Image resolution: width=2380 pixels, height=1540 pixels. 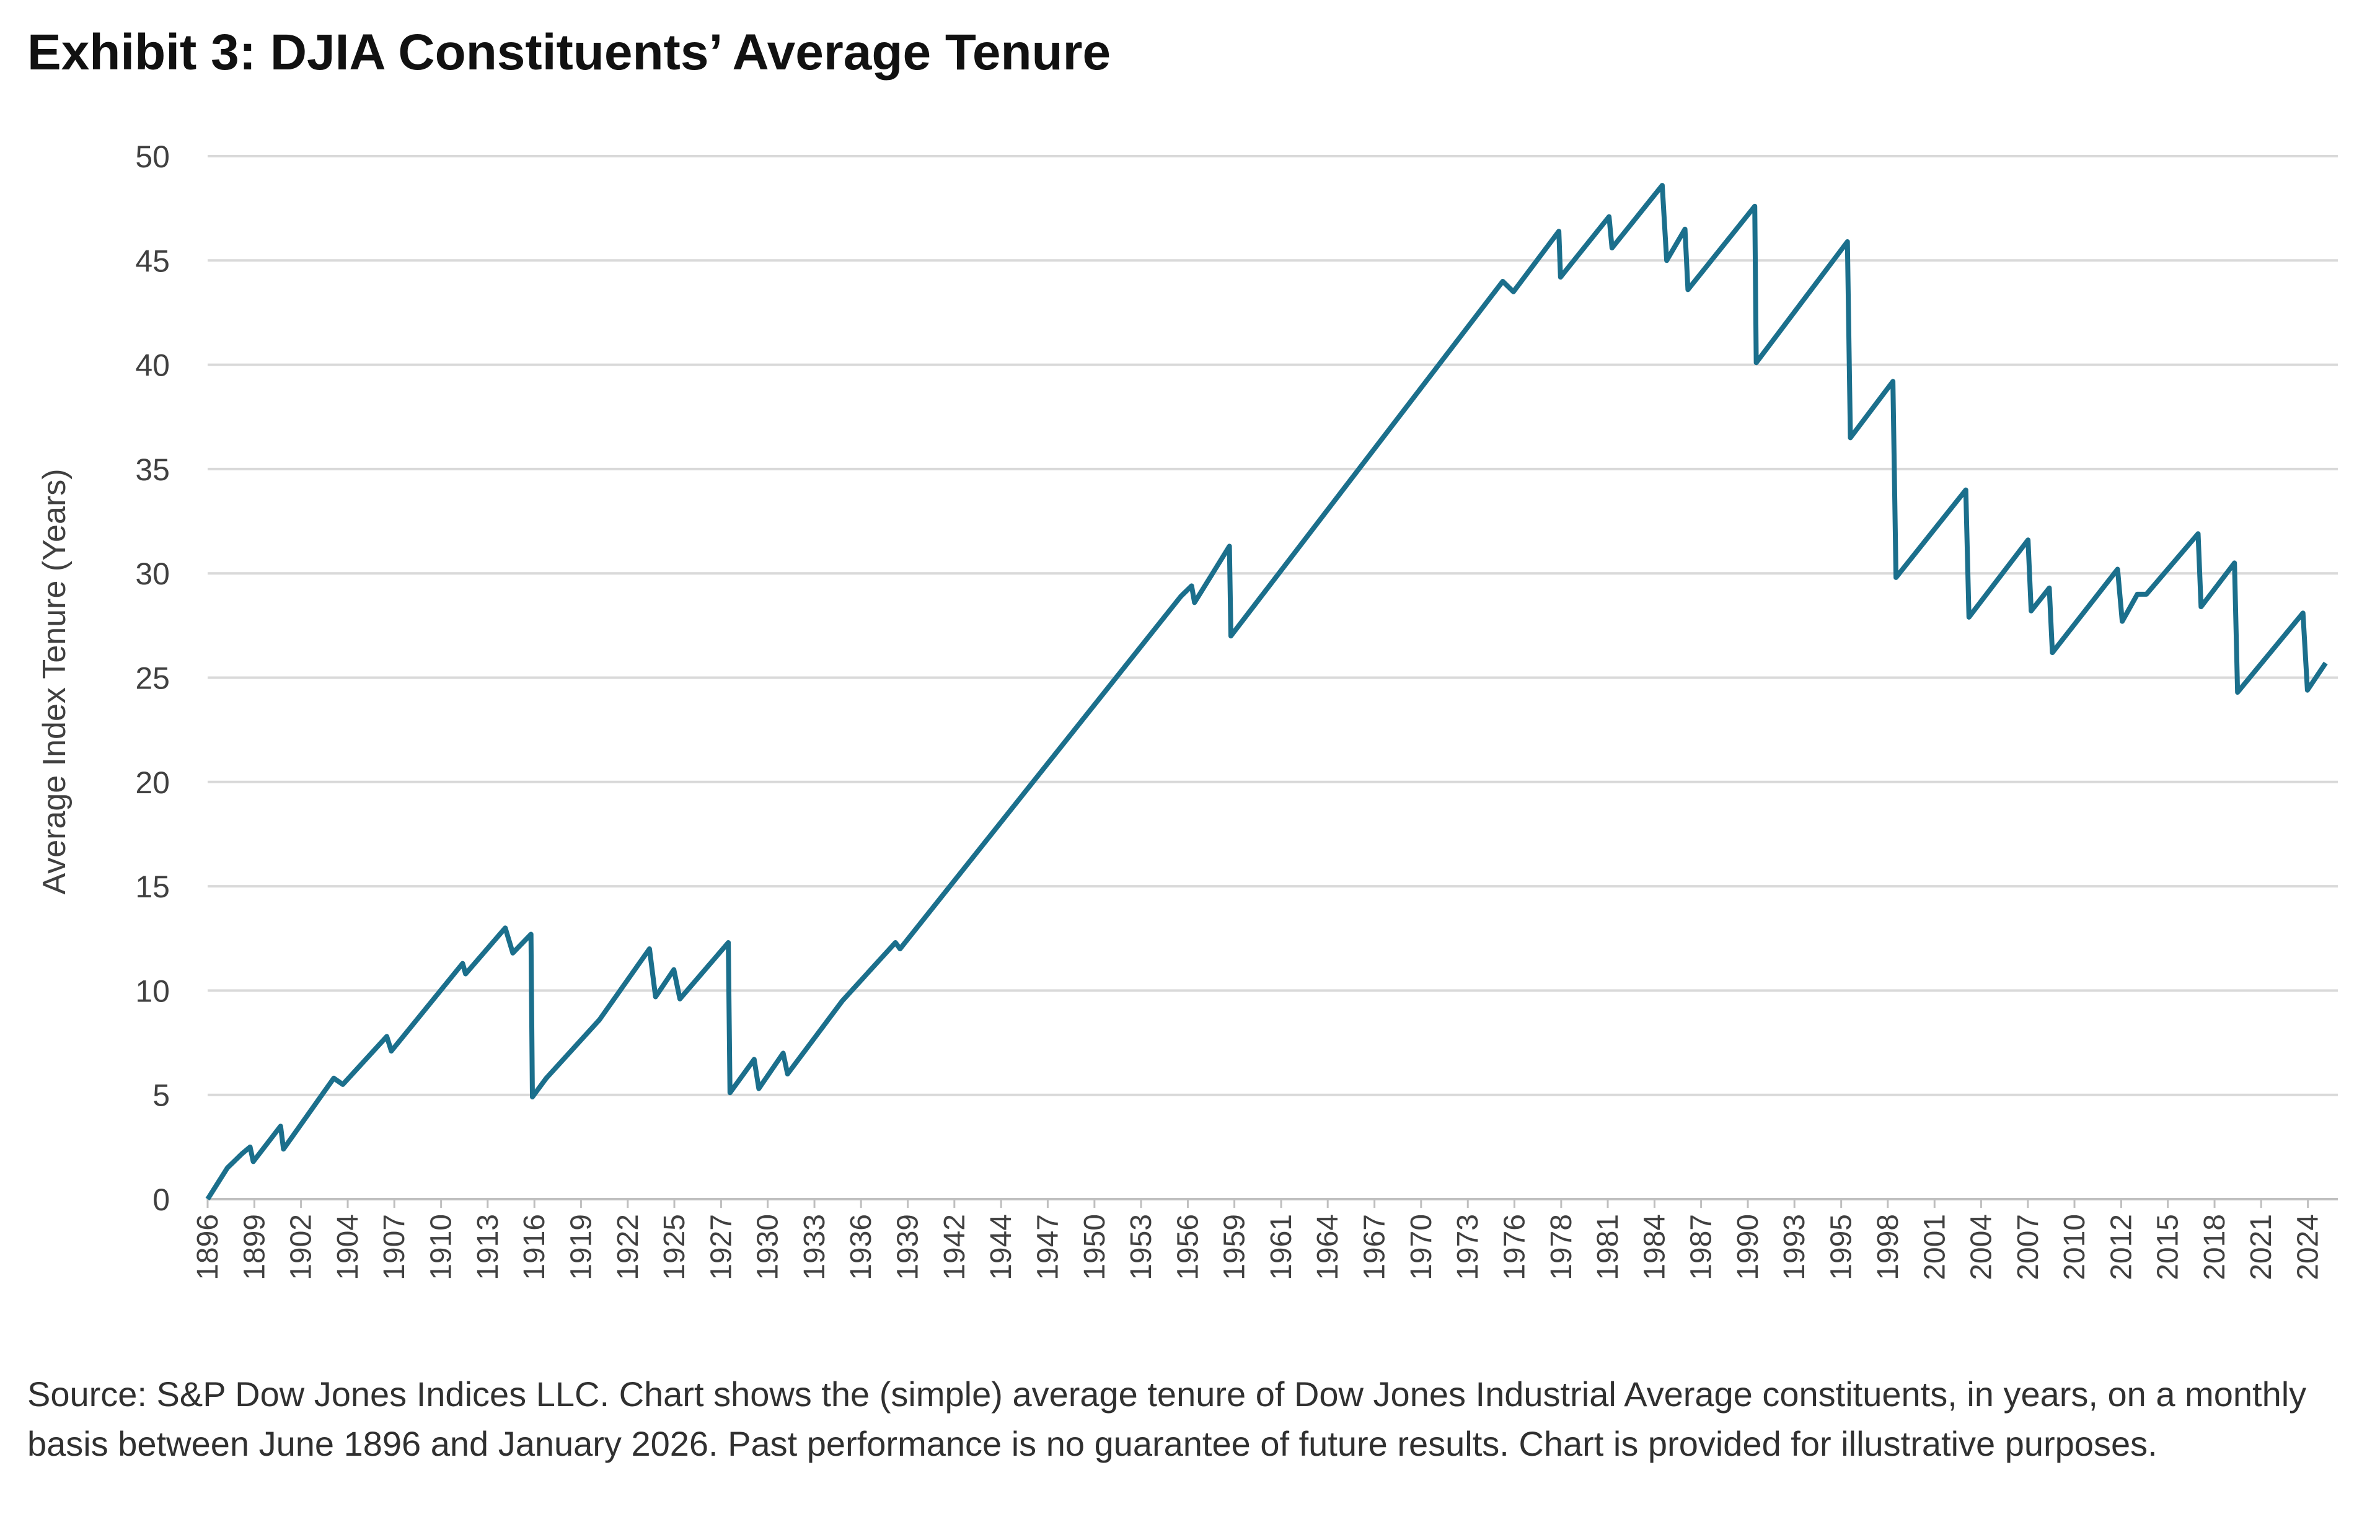 I want to click on y-tick-label: 20, so click(x=152, y=782).